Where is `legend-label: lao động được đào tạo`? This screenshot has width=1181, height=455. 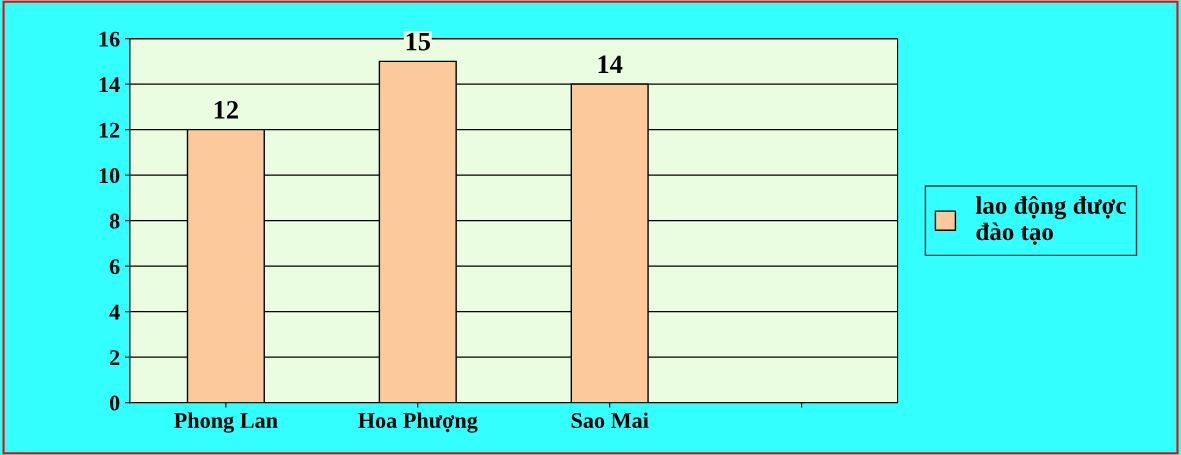 legend-label: lao động được đào tạo is located at coordinates (1050, 220).